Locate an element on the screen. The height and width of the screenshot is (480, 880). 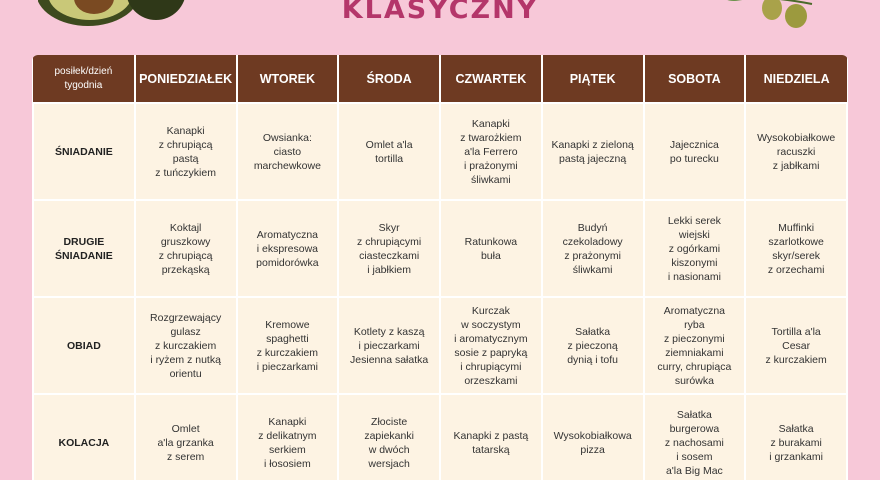
meal-label: KOLACJA is located at coordinates (84, 436).